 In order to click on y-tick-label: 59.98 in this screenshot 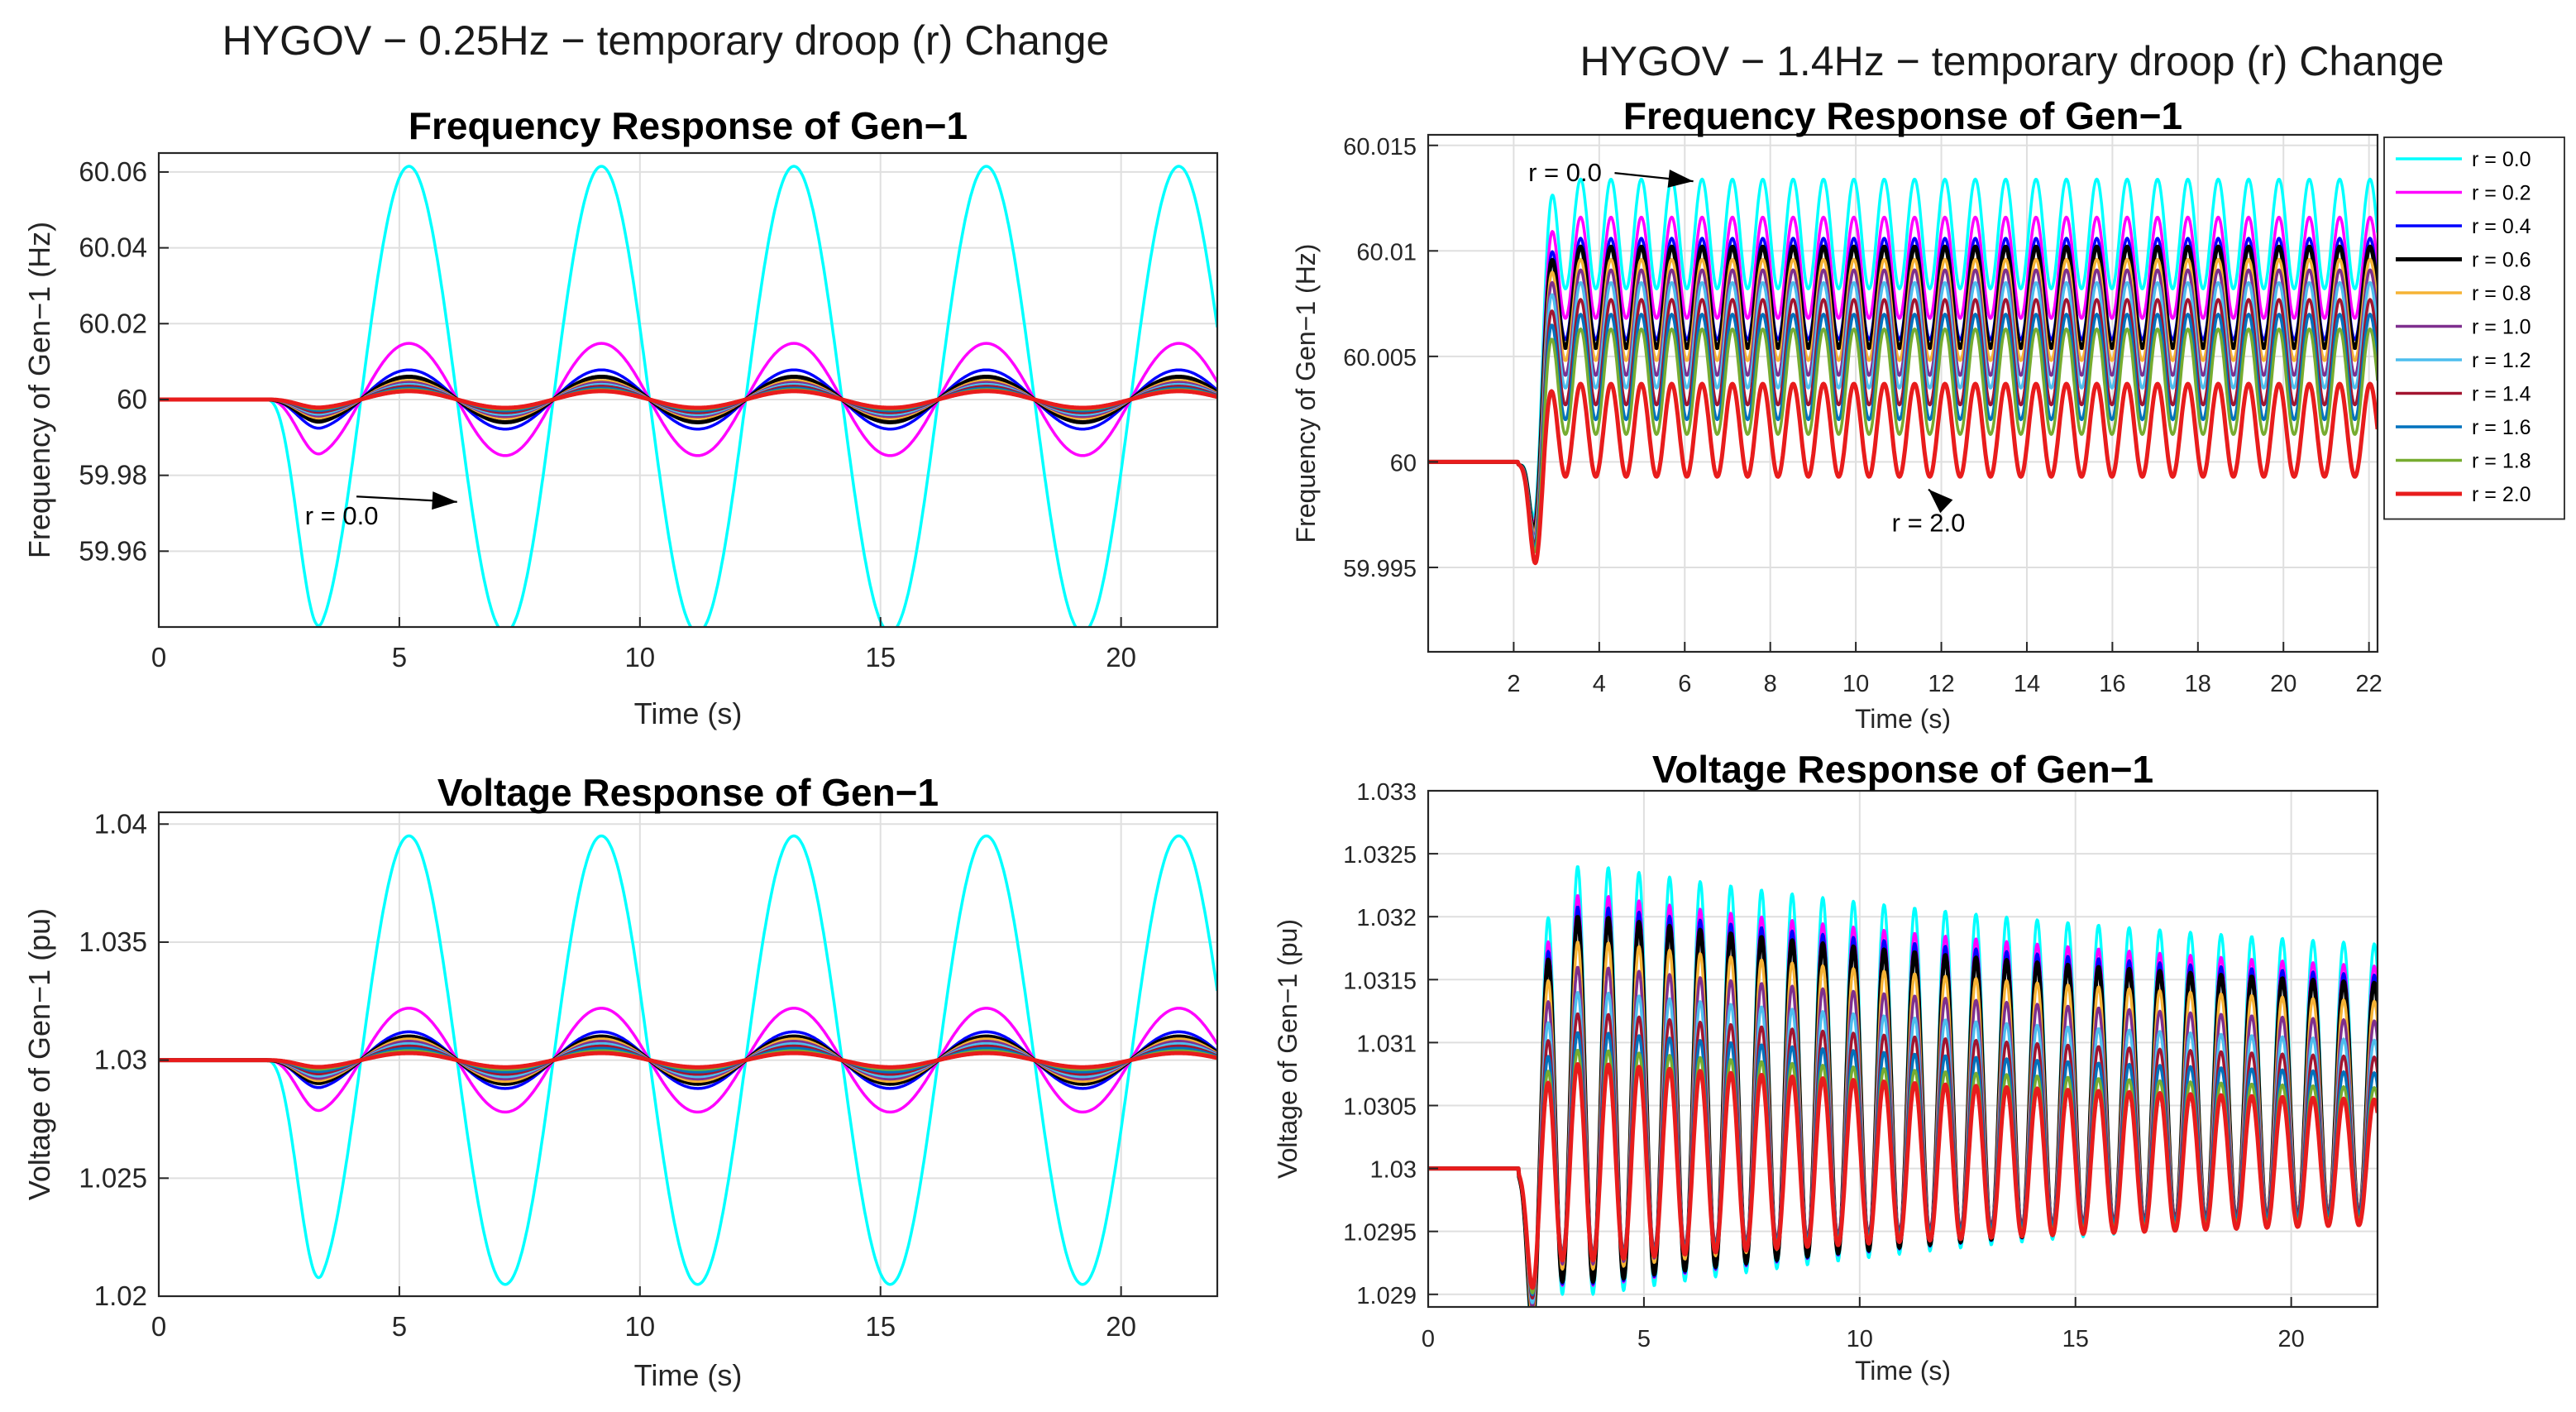, I will do `click(113, 476)`.